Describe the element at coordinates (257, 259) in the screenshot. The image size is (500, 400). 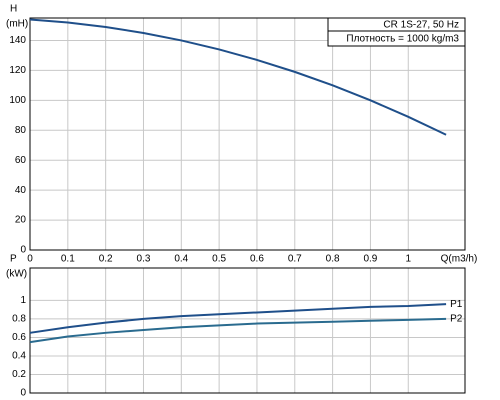
I see `x-tick-label: 0.6` at that location.